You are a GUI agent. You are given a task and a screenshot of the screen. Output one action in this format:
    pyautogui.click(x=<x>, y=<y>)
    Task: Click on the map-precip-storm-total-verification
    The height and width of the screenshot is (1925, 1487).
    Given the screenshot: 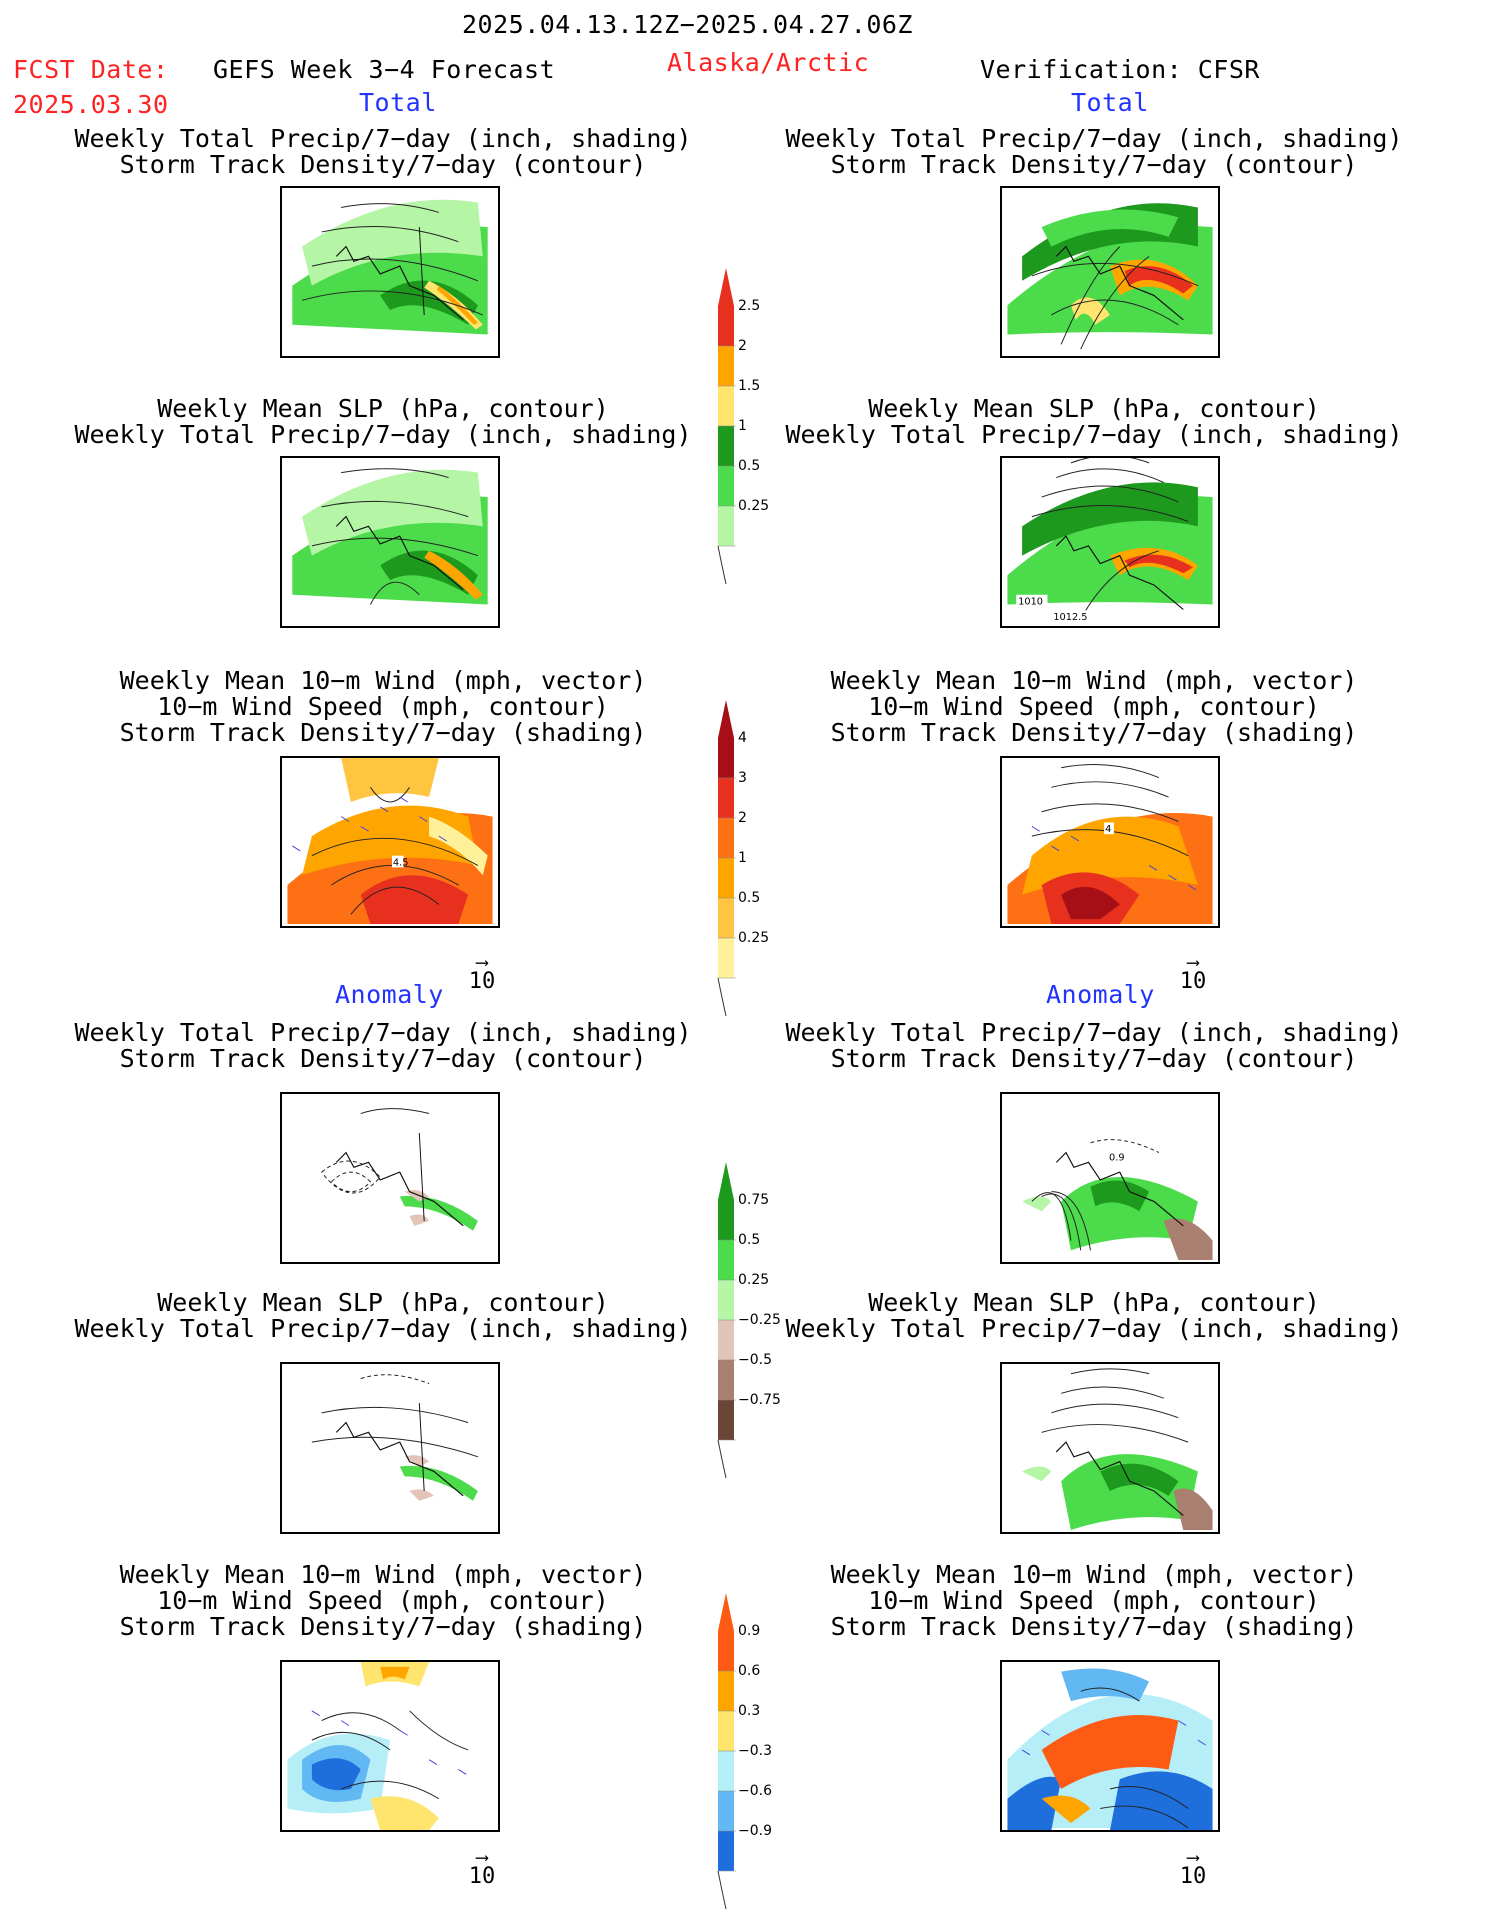 What is the action you would take?
    pyautogui.click(x=1110, y=272)
    